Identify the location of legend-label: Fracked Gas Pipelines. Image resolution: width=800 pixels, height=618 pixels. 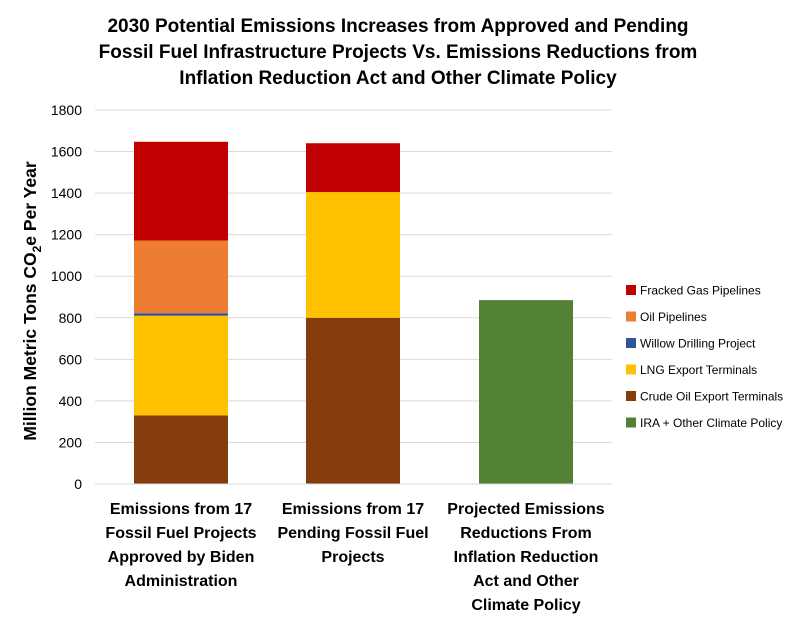
(700, 291).